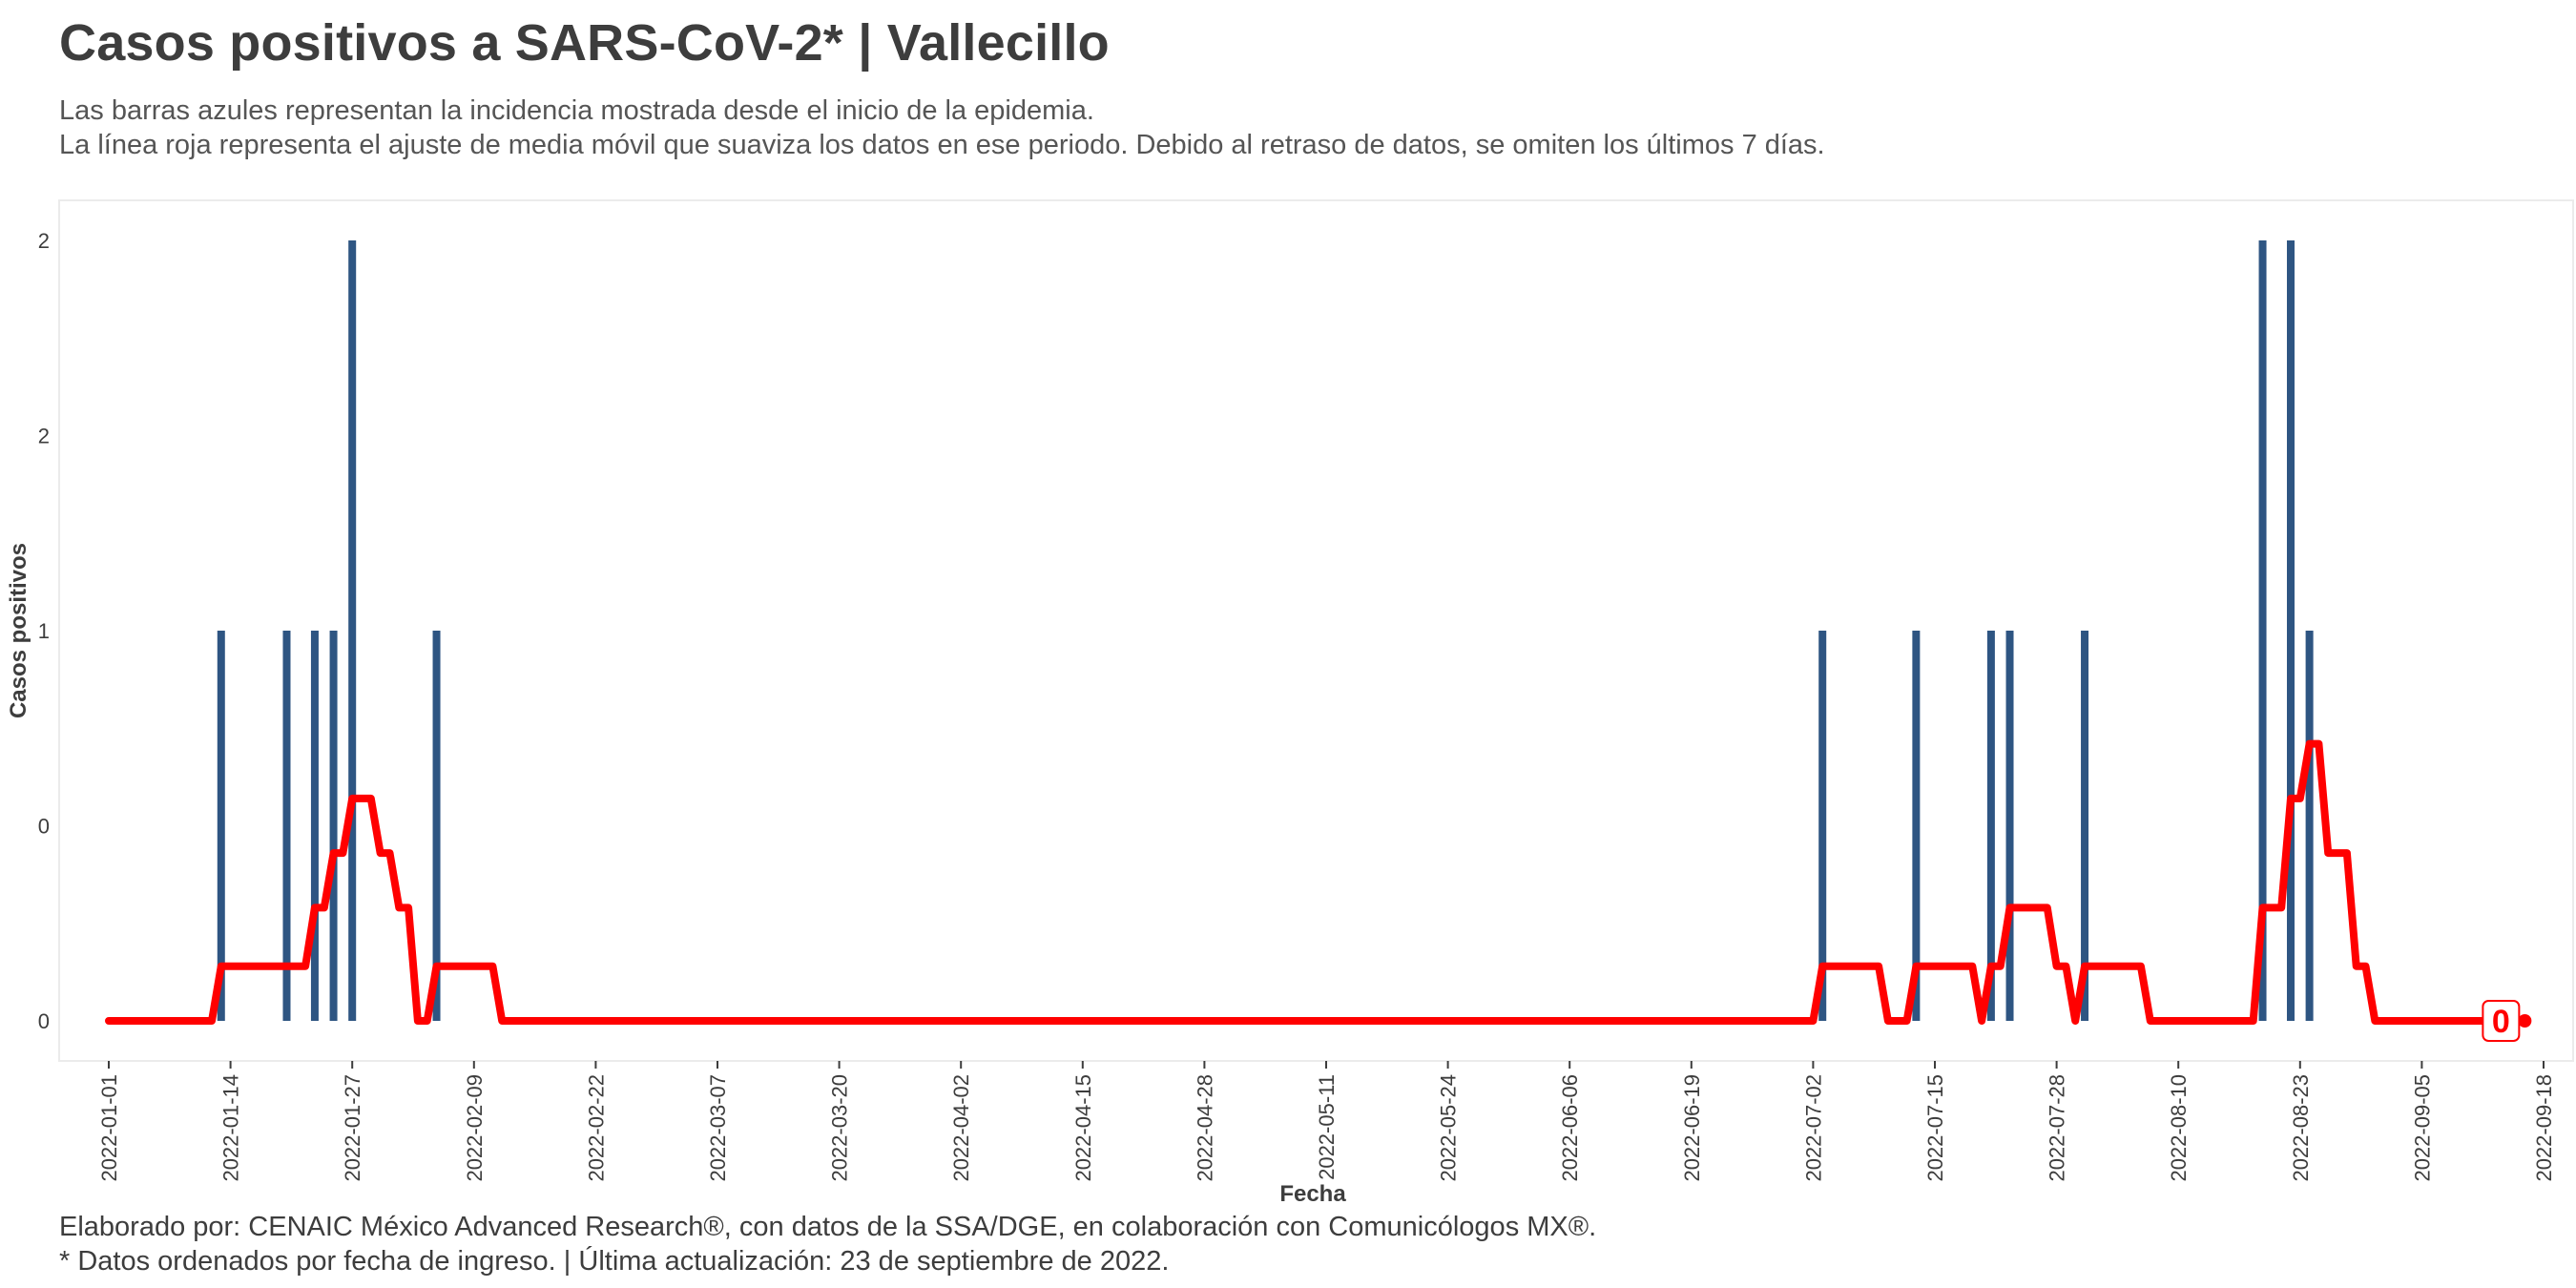  Describe the element at coordinates (1204, 1128) in the screenshot. I see `x-tick-label: 2022-04-28` at that location.